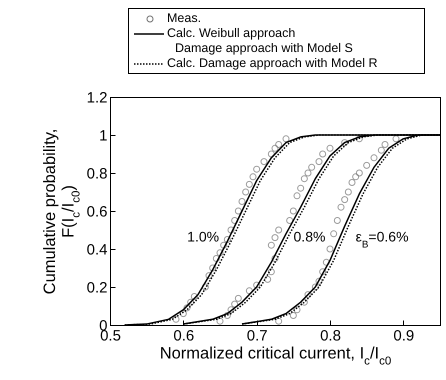 This screenshot has height=380, width=446. I want to click on x-tick-label: 0.9, so click(403, 336).